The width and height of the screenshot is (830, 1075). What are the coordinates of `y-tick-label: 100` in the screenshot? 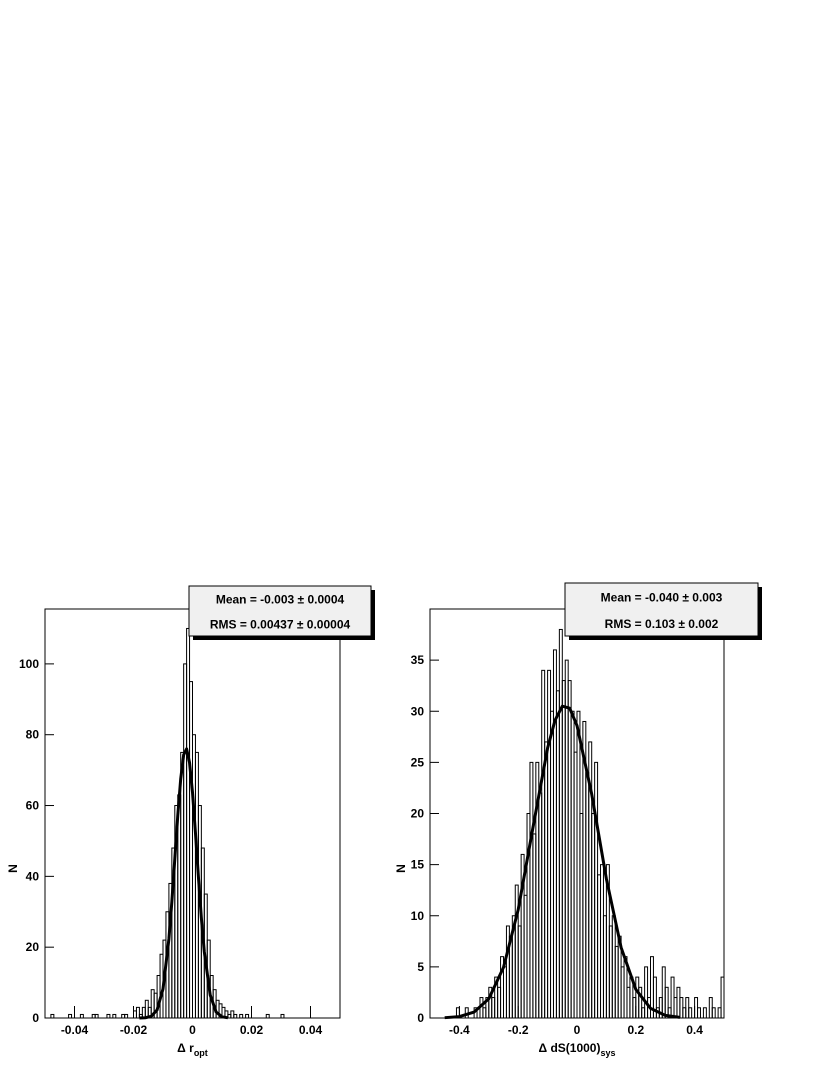 It's located at (29, 664).